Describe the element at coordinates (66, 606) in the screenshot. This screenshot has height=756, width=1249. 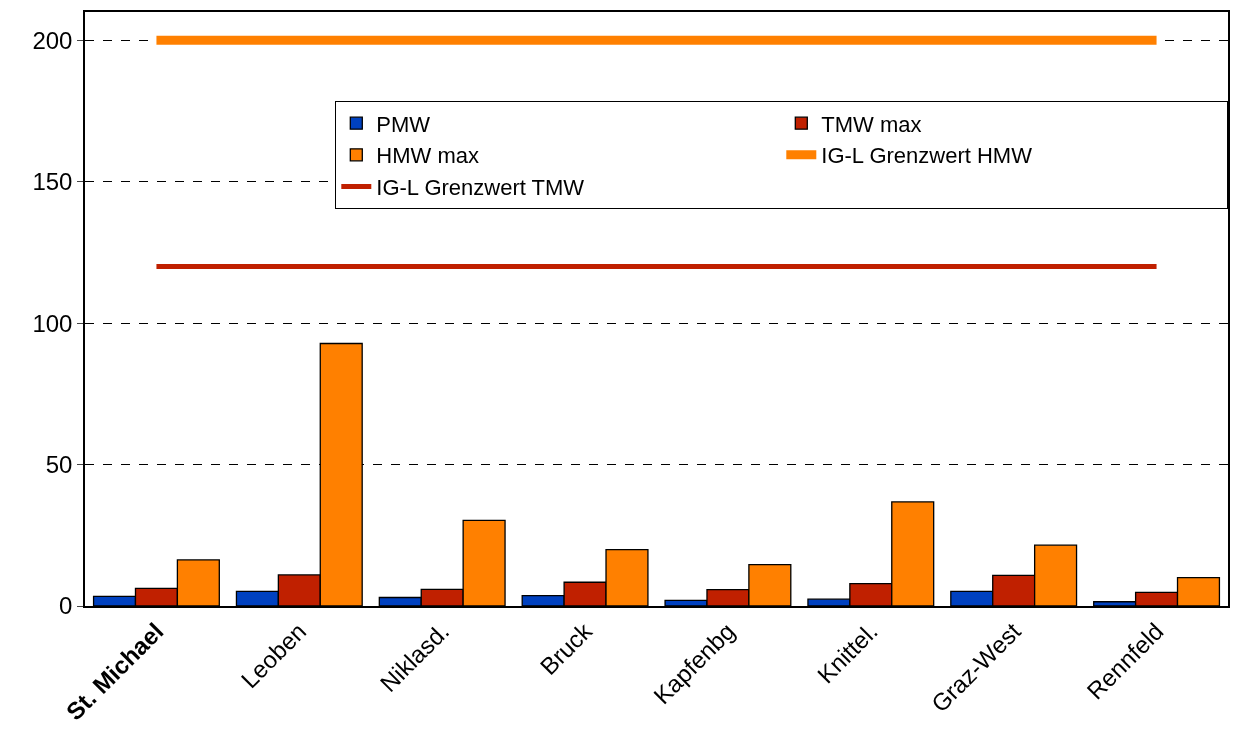
I see `y-tick-label: 0` at that location.